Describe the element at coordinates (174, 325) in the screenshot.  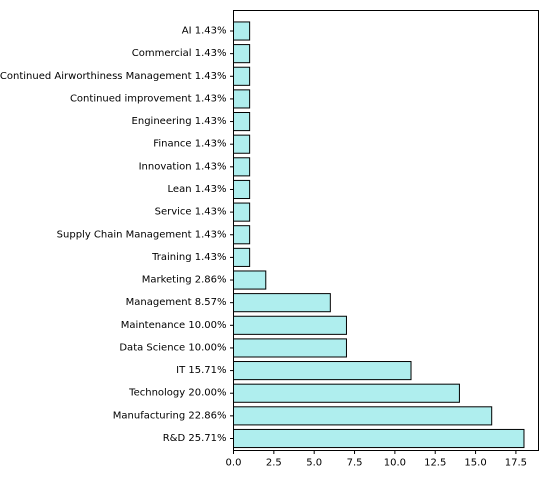
I see `category-label: Maintenance 10.00%` at that location.